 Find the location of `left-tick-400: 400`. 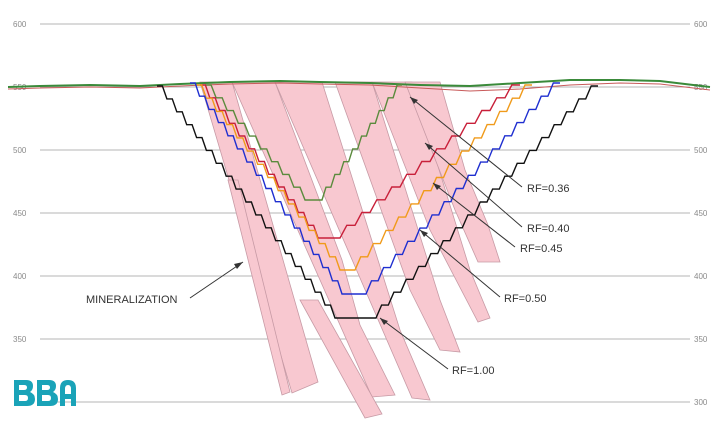

left-tick-400: 400 is located at coordinates (20, 276).